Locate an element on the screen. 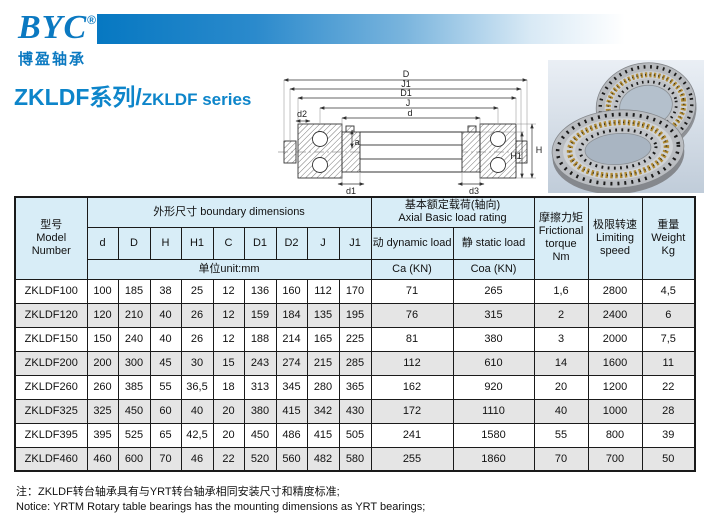 This screenshot has width=706, height=523. value-cell: 380 is located at coordinates (260, 411).